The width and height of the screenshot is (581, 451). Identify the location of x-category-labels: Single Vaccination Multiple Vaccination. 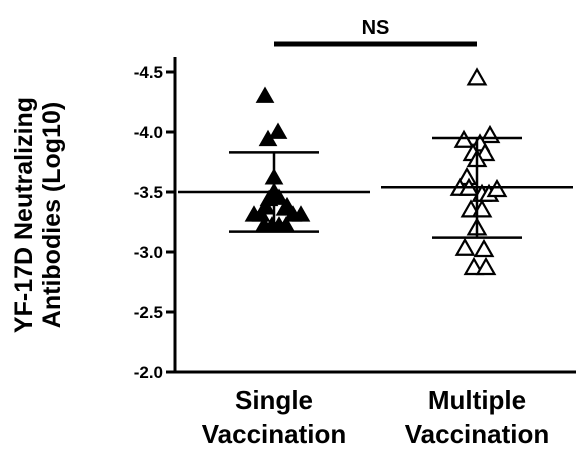
(376, 417).